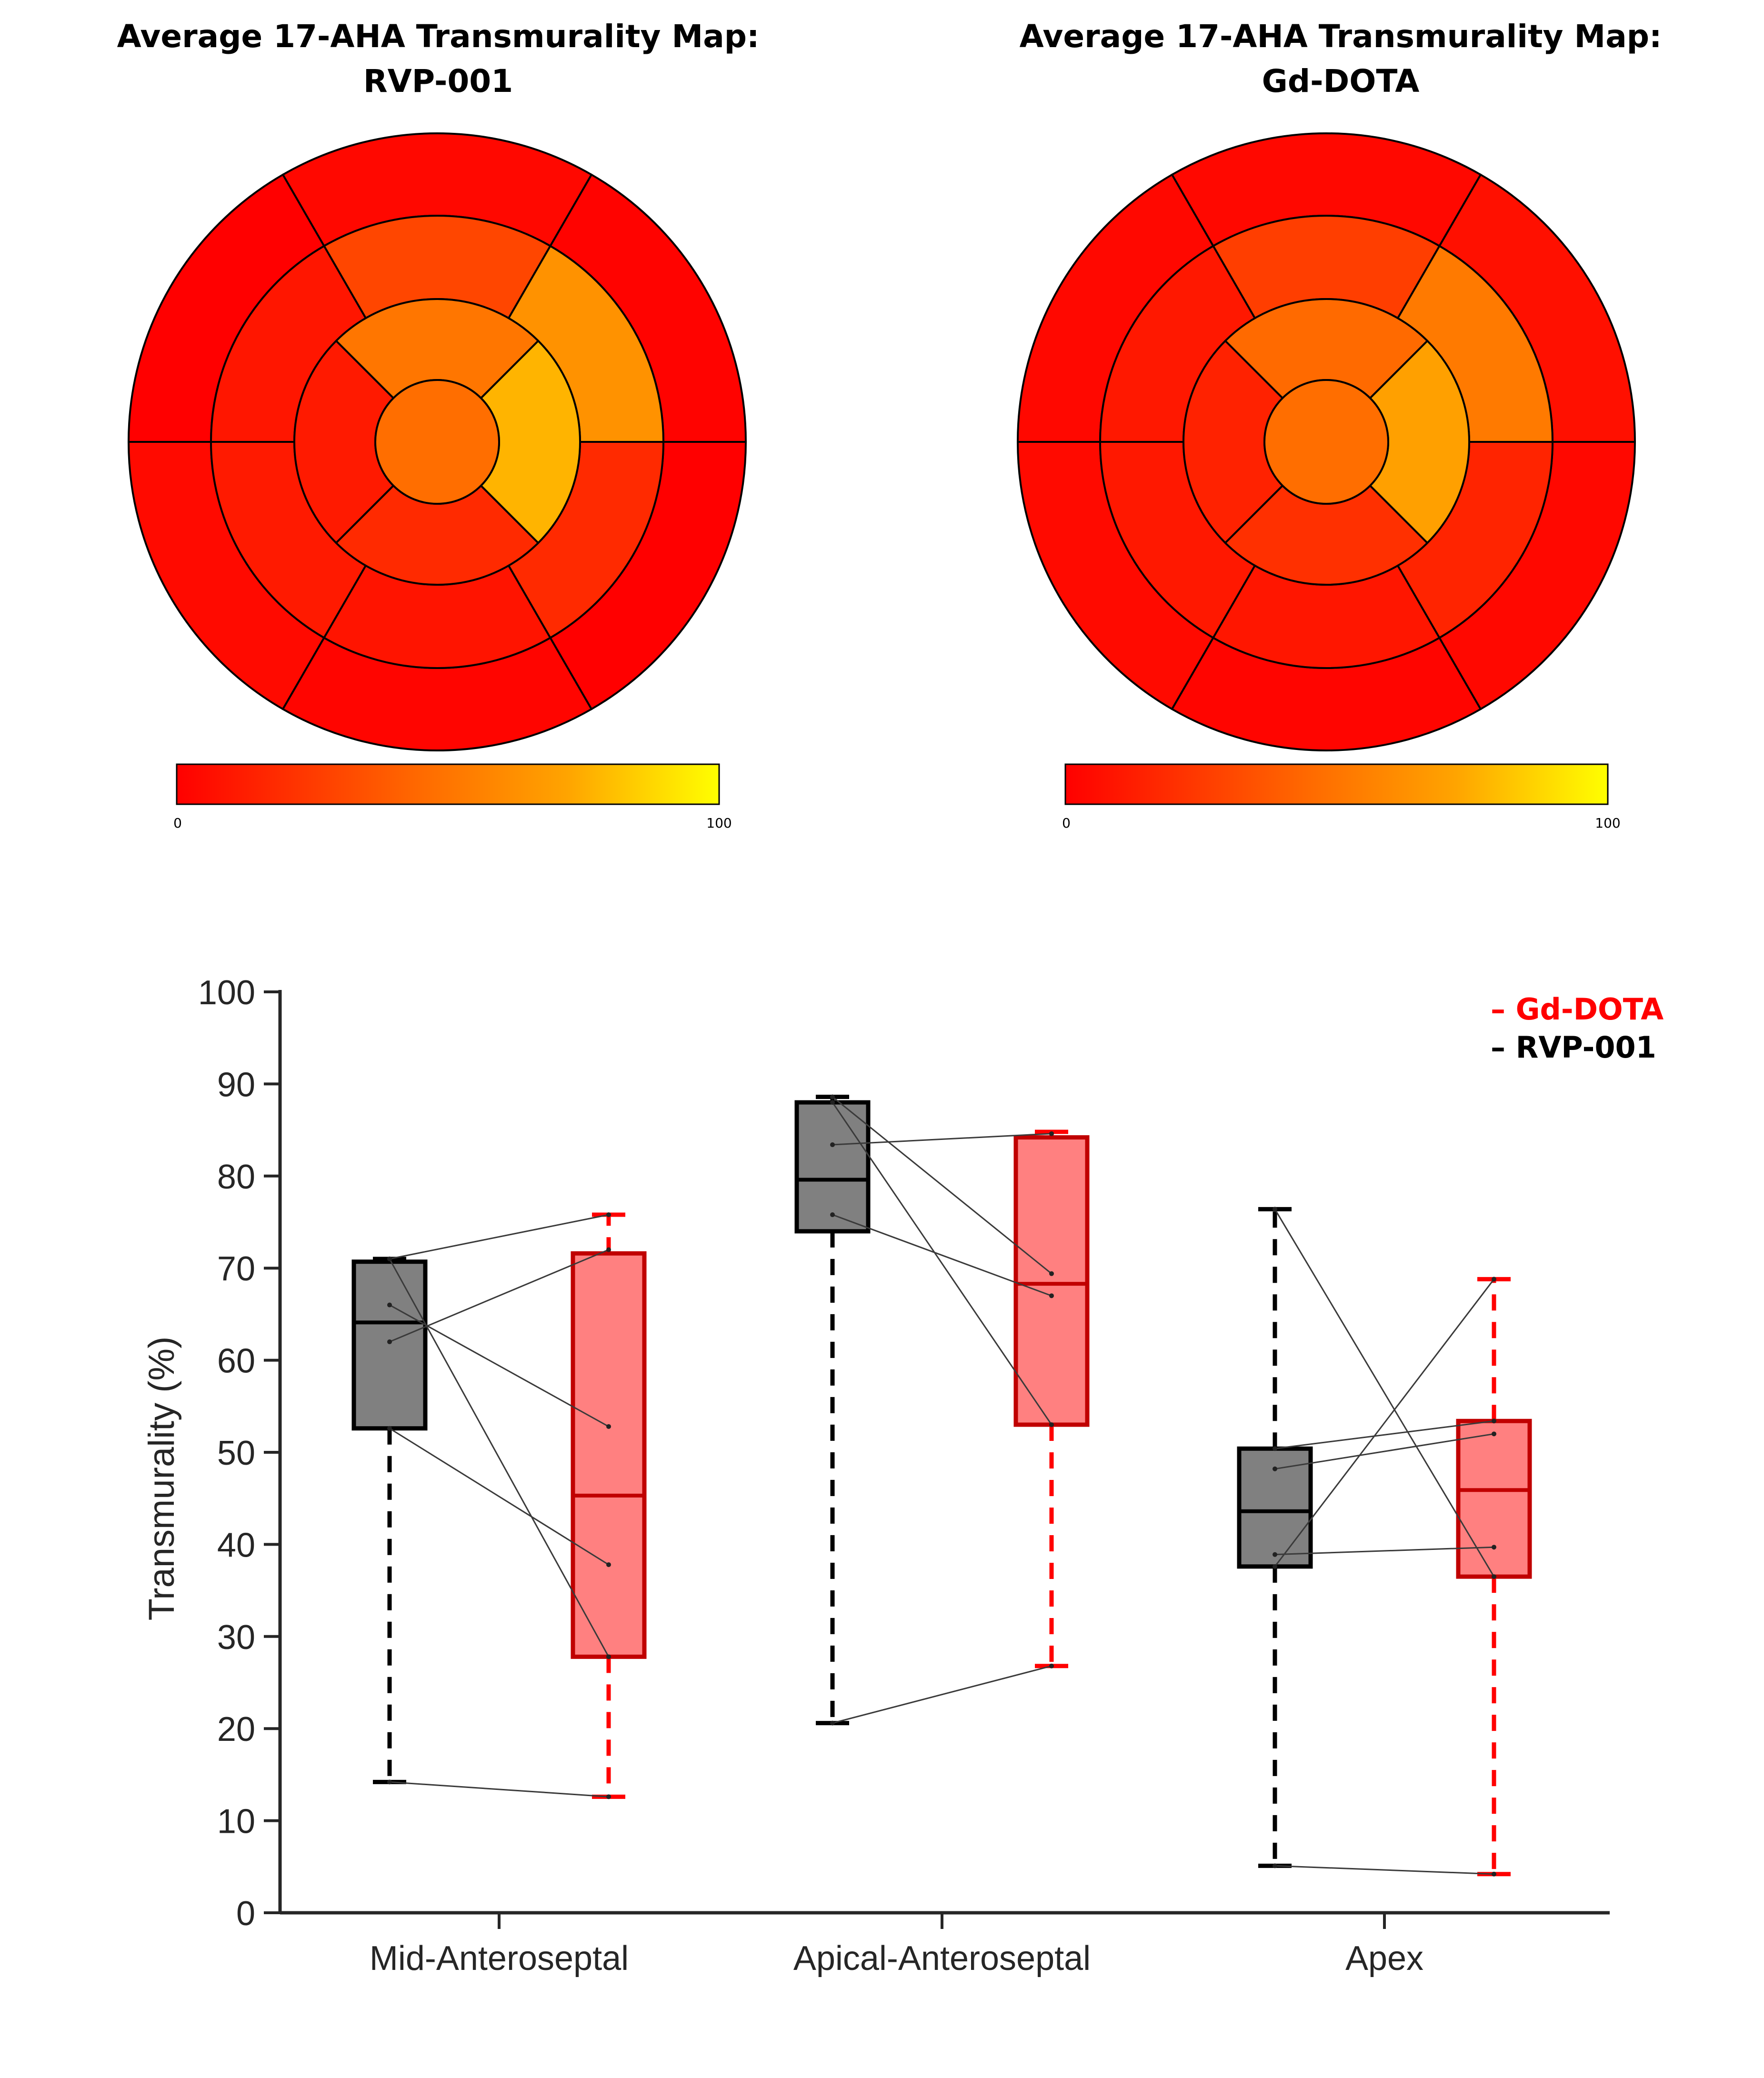 The width and height of the screenshot is (1764, 2078). I want to click on y-tick-label: 90, so click(236, 1085).